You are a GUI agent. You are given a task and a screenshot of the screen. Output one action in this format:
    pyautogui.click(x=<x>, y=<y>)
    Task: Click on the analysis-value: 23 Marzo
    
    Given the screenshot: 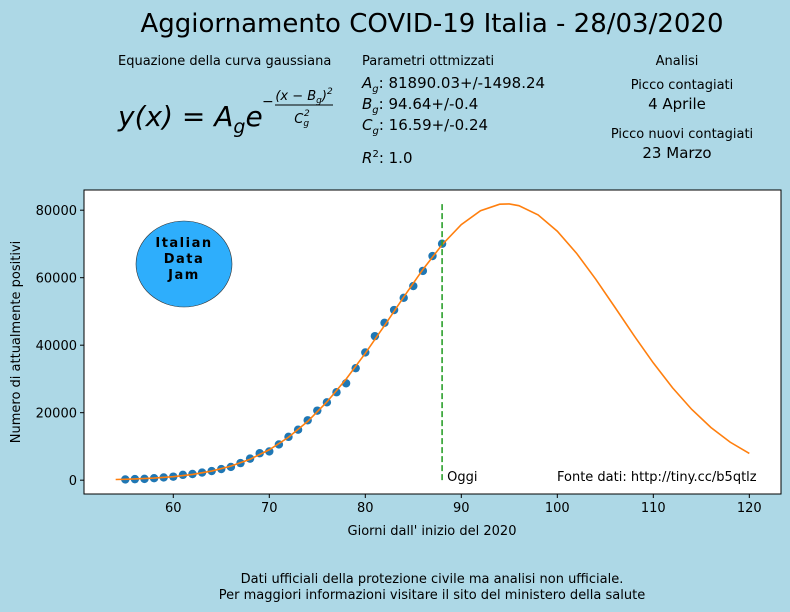 What is the action you would take?
    pyautogui.click(x=676, y=153)
    